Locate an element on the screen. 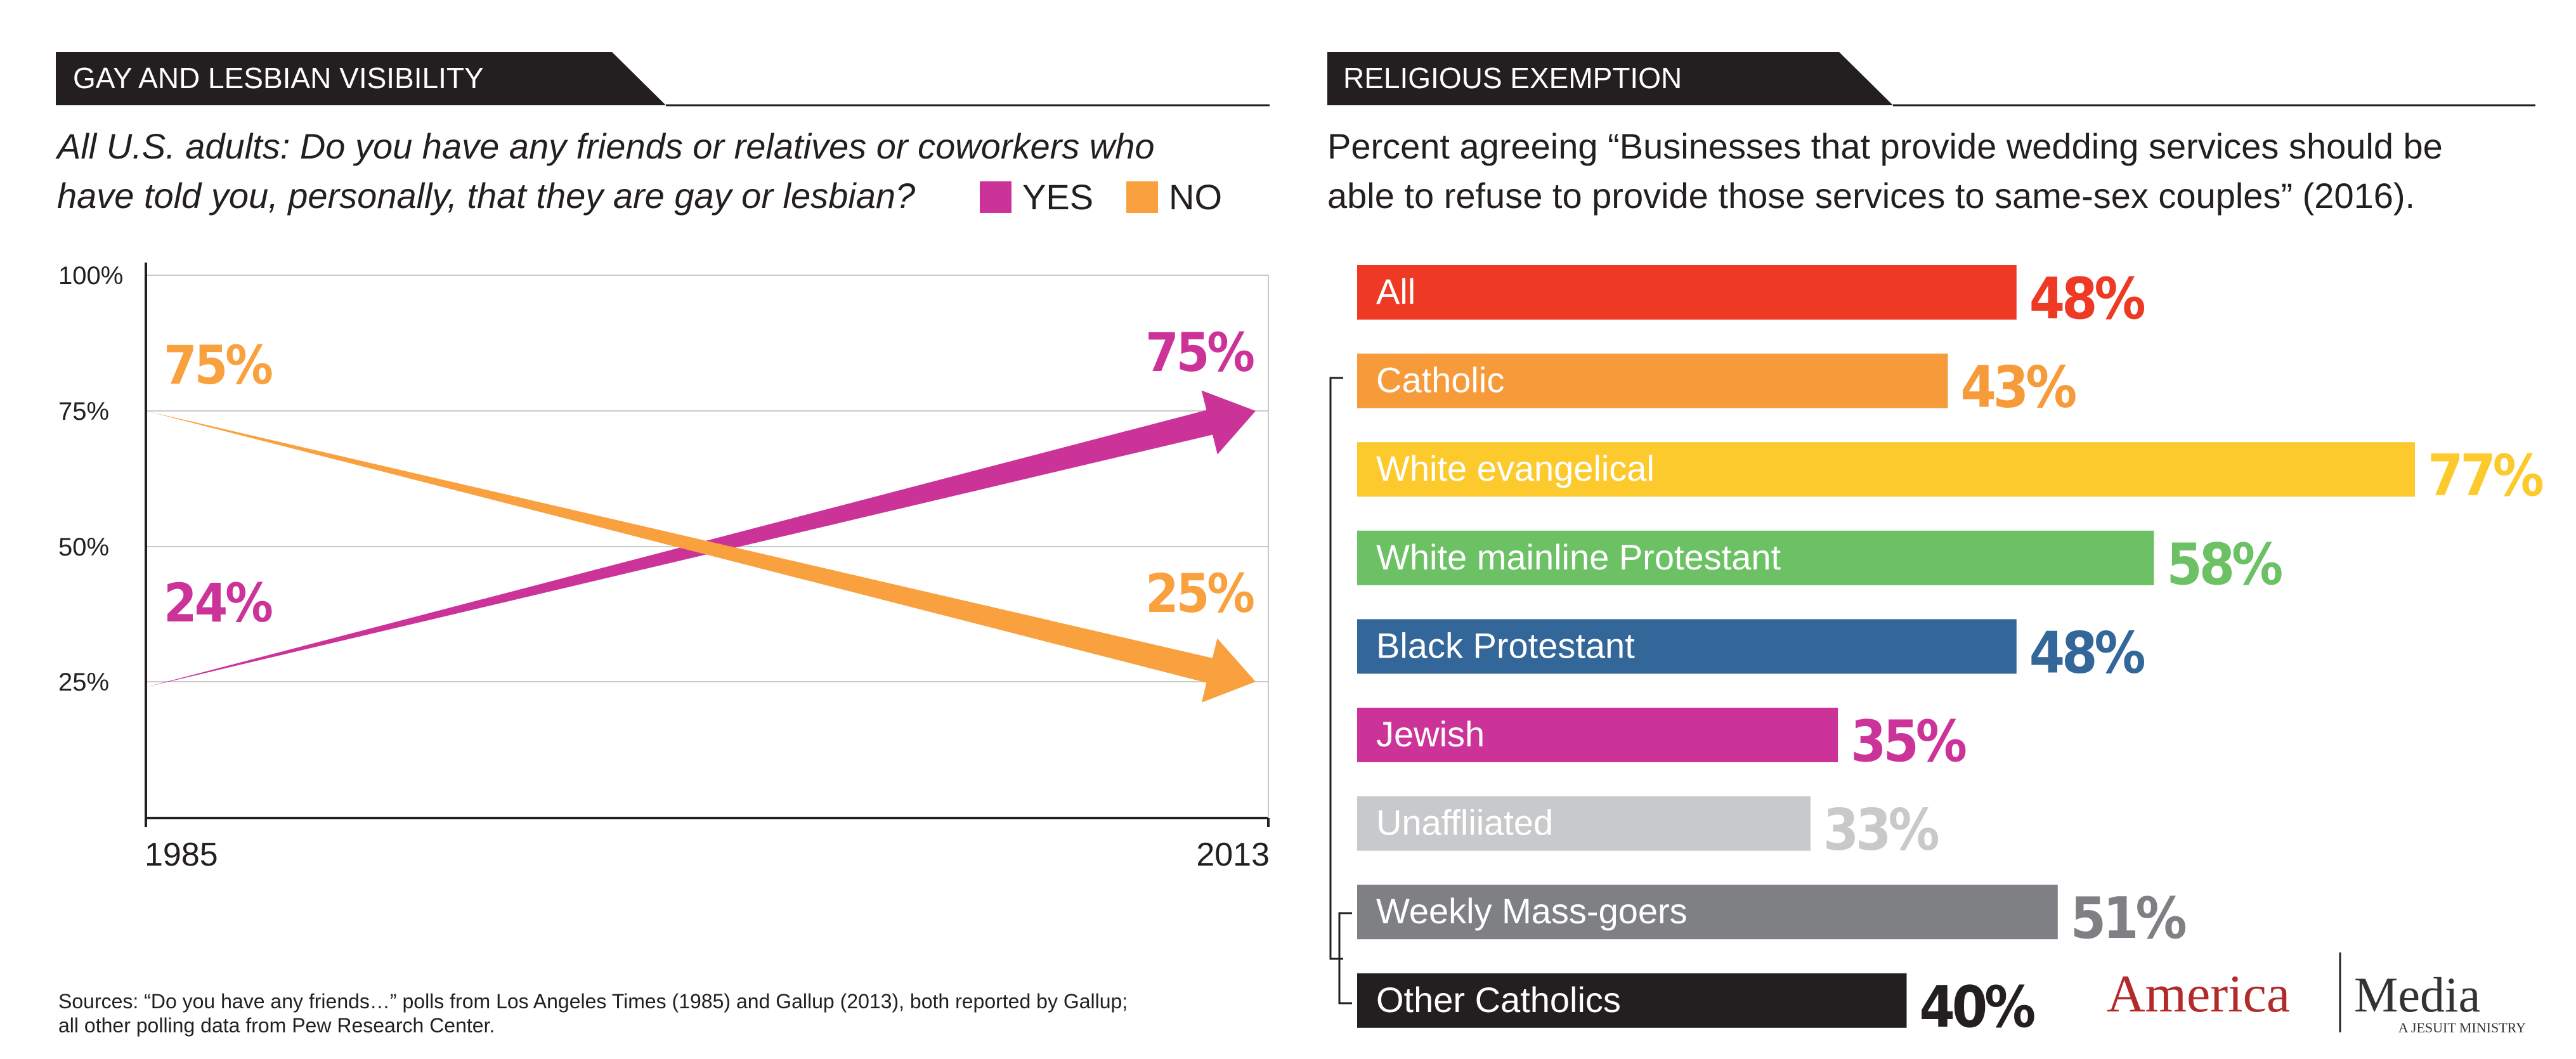 This screenshot has height=1059, width=2576. legend-swatch-yes is located at coordinates (996, 197).